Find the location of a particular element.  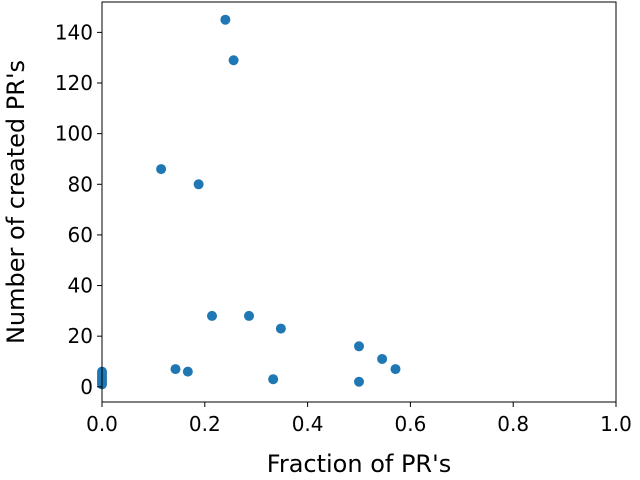

x-tick-label: 0.6 is located at coordinates (410, 424).